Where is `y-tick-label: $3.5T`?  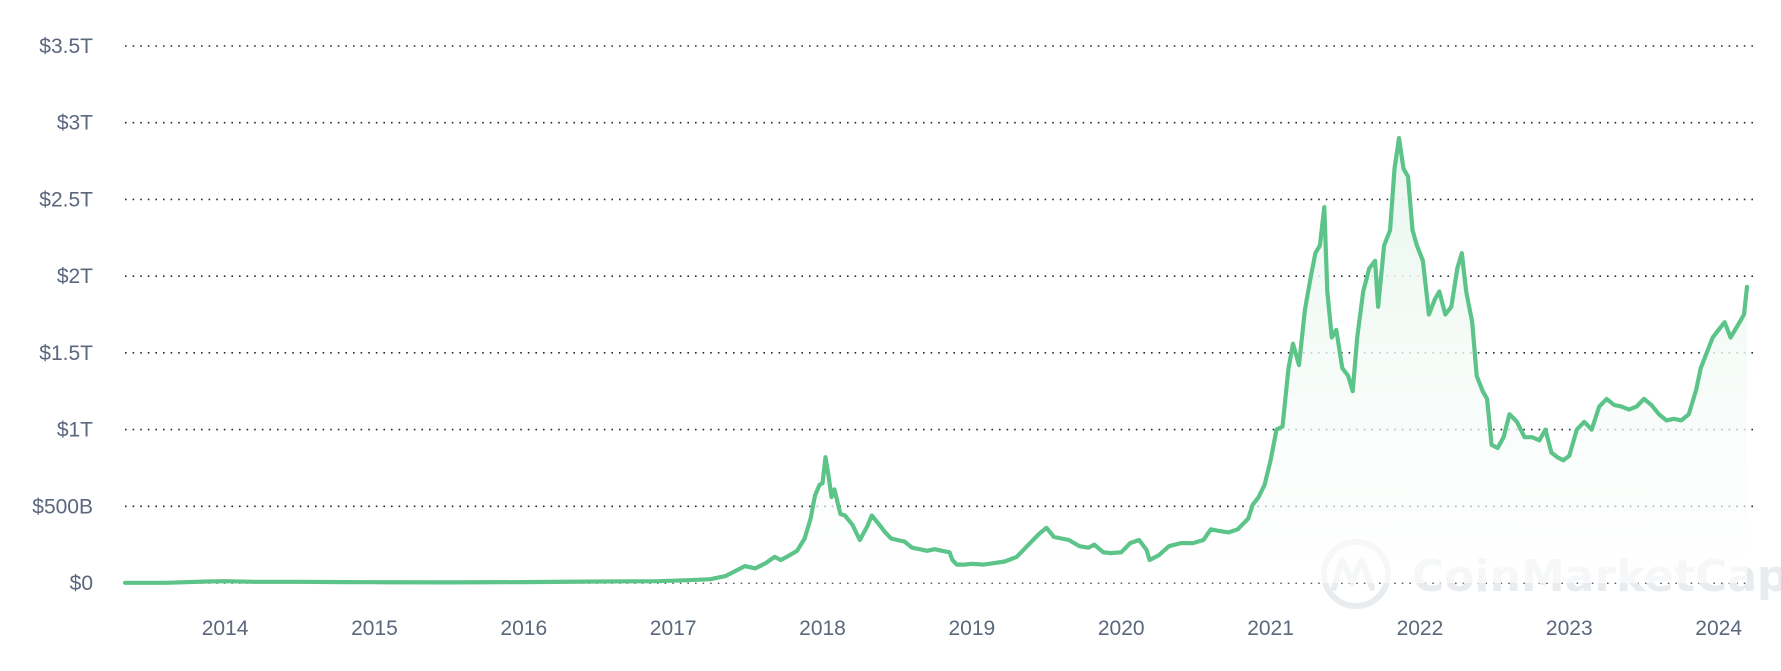
y-tick-label: $3.5T is located at coordinates (66, 46).